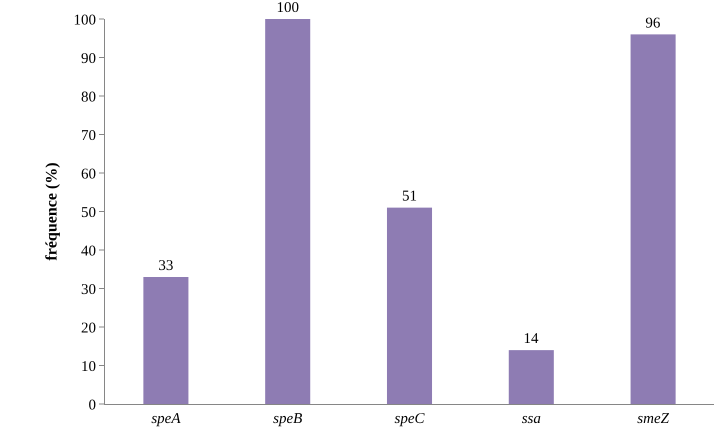  I want to click on data-label: 51, so click(409, 196).